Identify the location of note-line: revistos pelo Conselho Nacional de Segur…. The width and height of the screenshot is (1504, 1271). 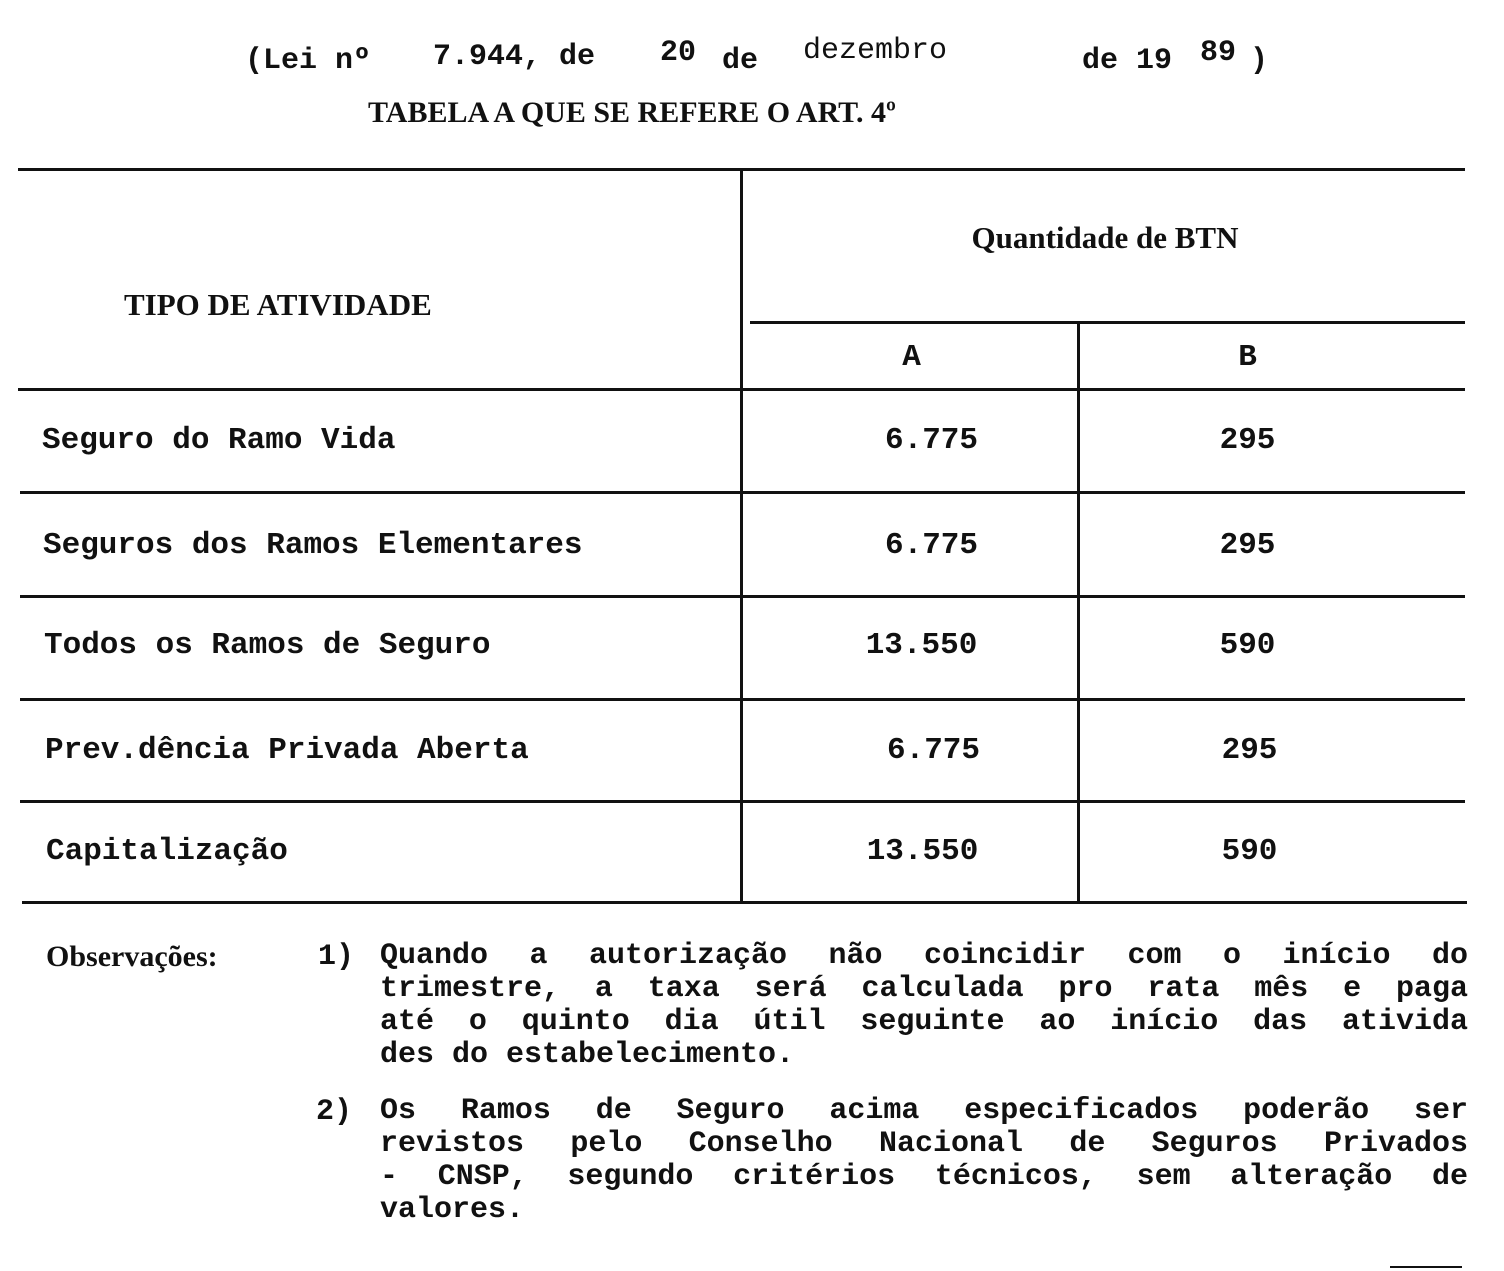
(924, 1144).